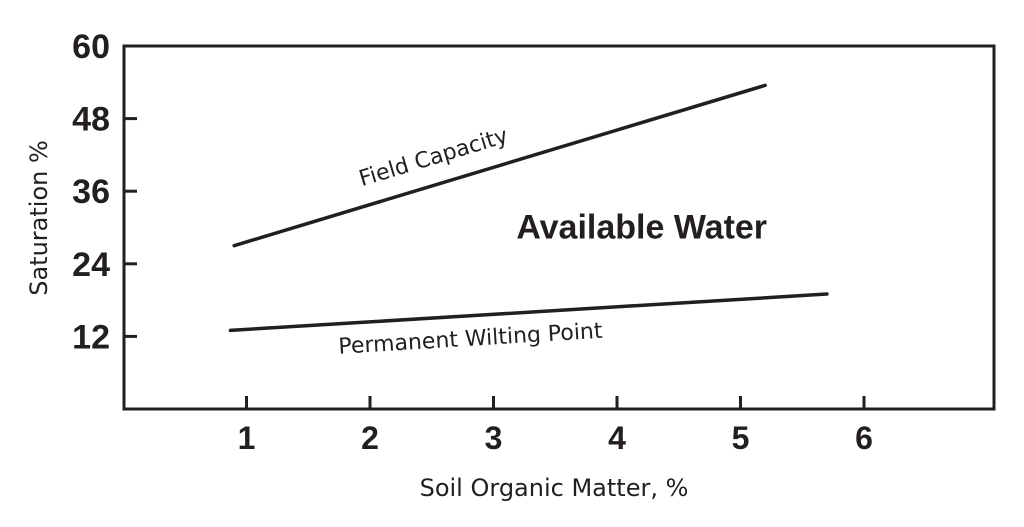 This screenshot has height=527, width=1024. I want to click on x-tick-label: 1, so click(247, 438).